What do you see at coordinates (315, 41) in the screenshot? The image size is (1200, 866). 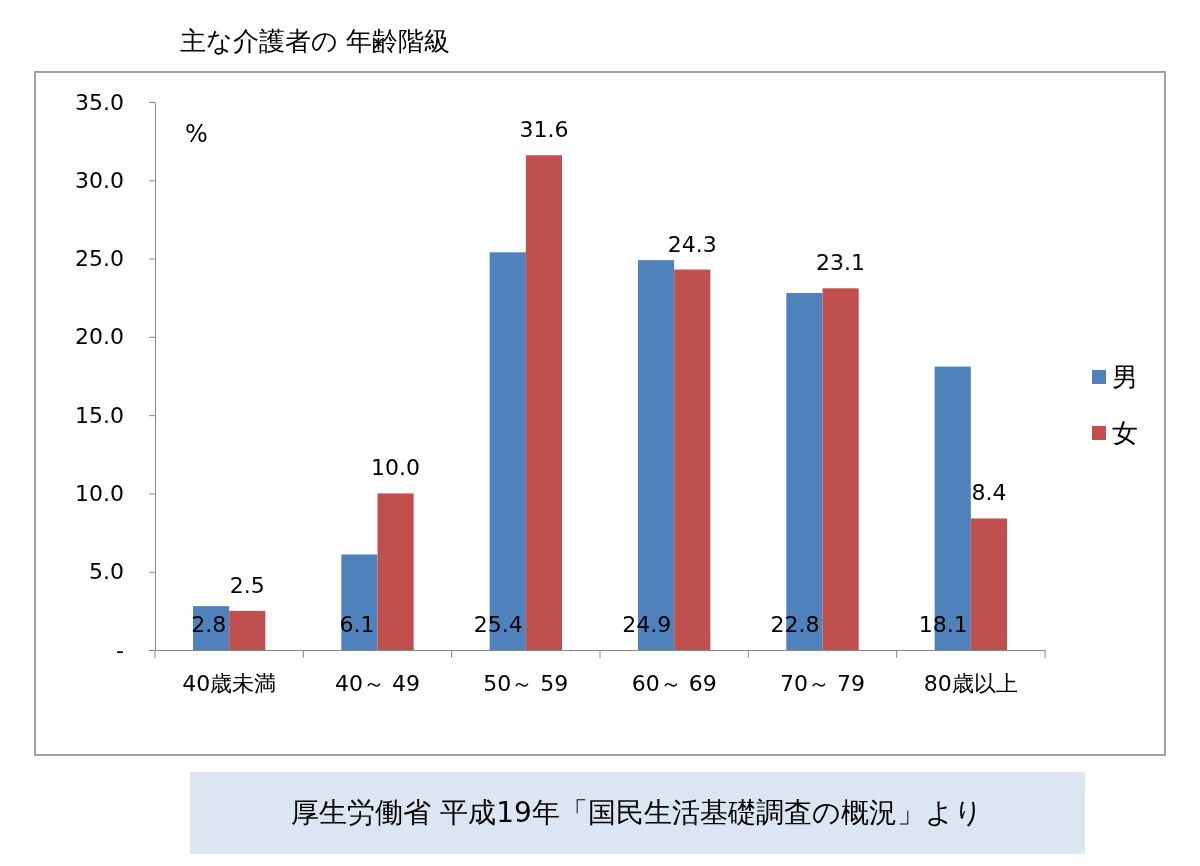 I see `chart-title: 主な介護者の 年齢階級` at bounding box center [315, 41].